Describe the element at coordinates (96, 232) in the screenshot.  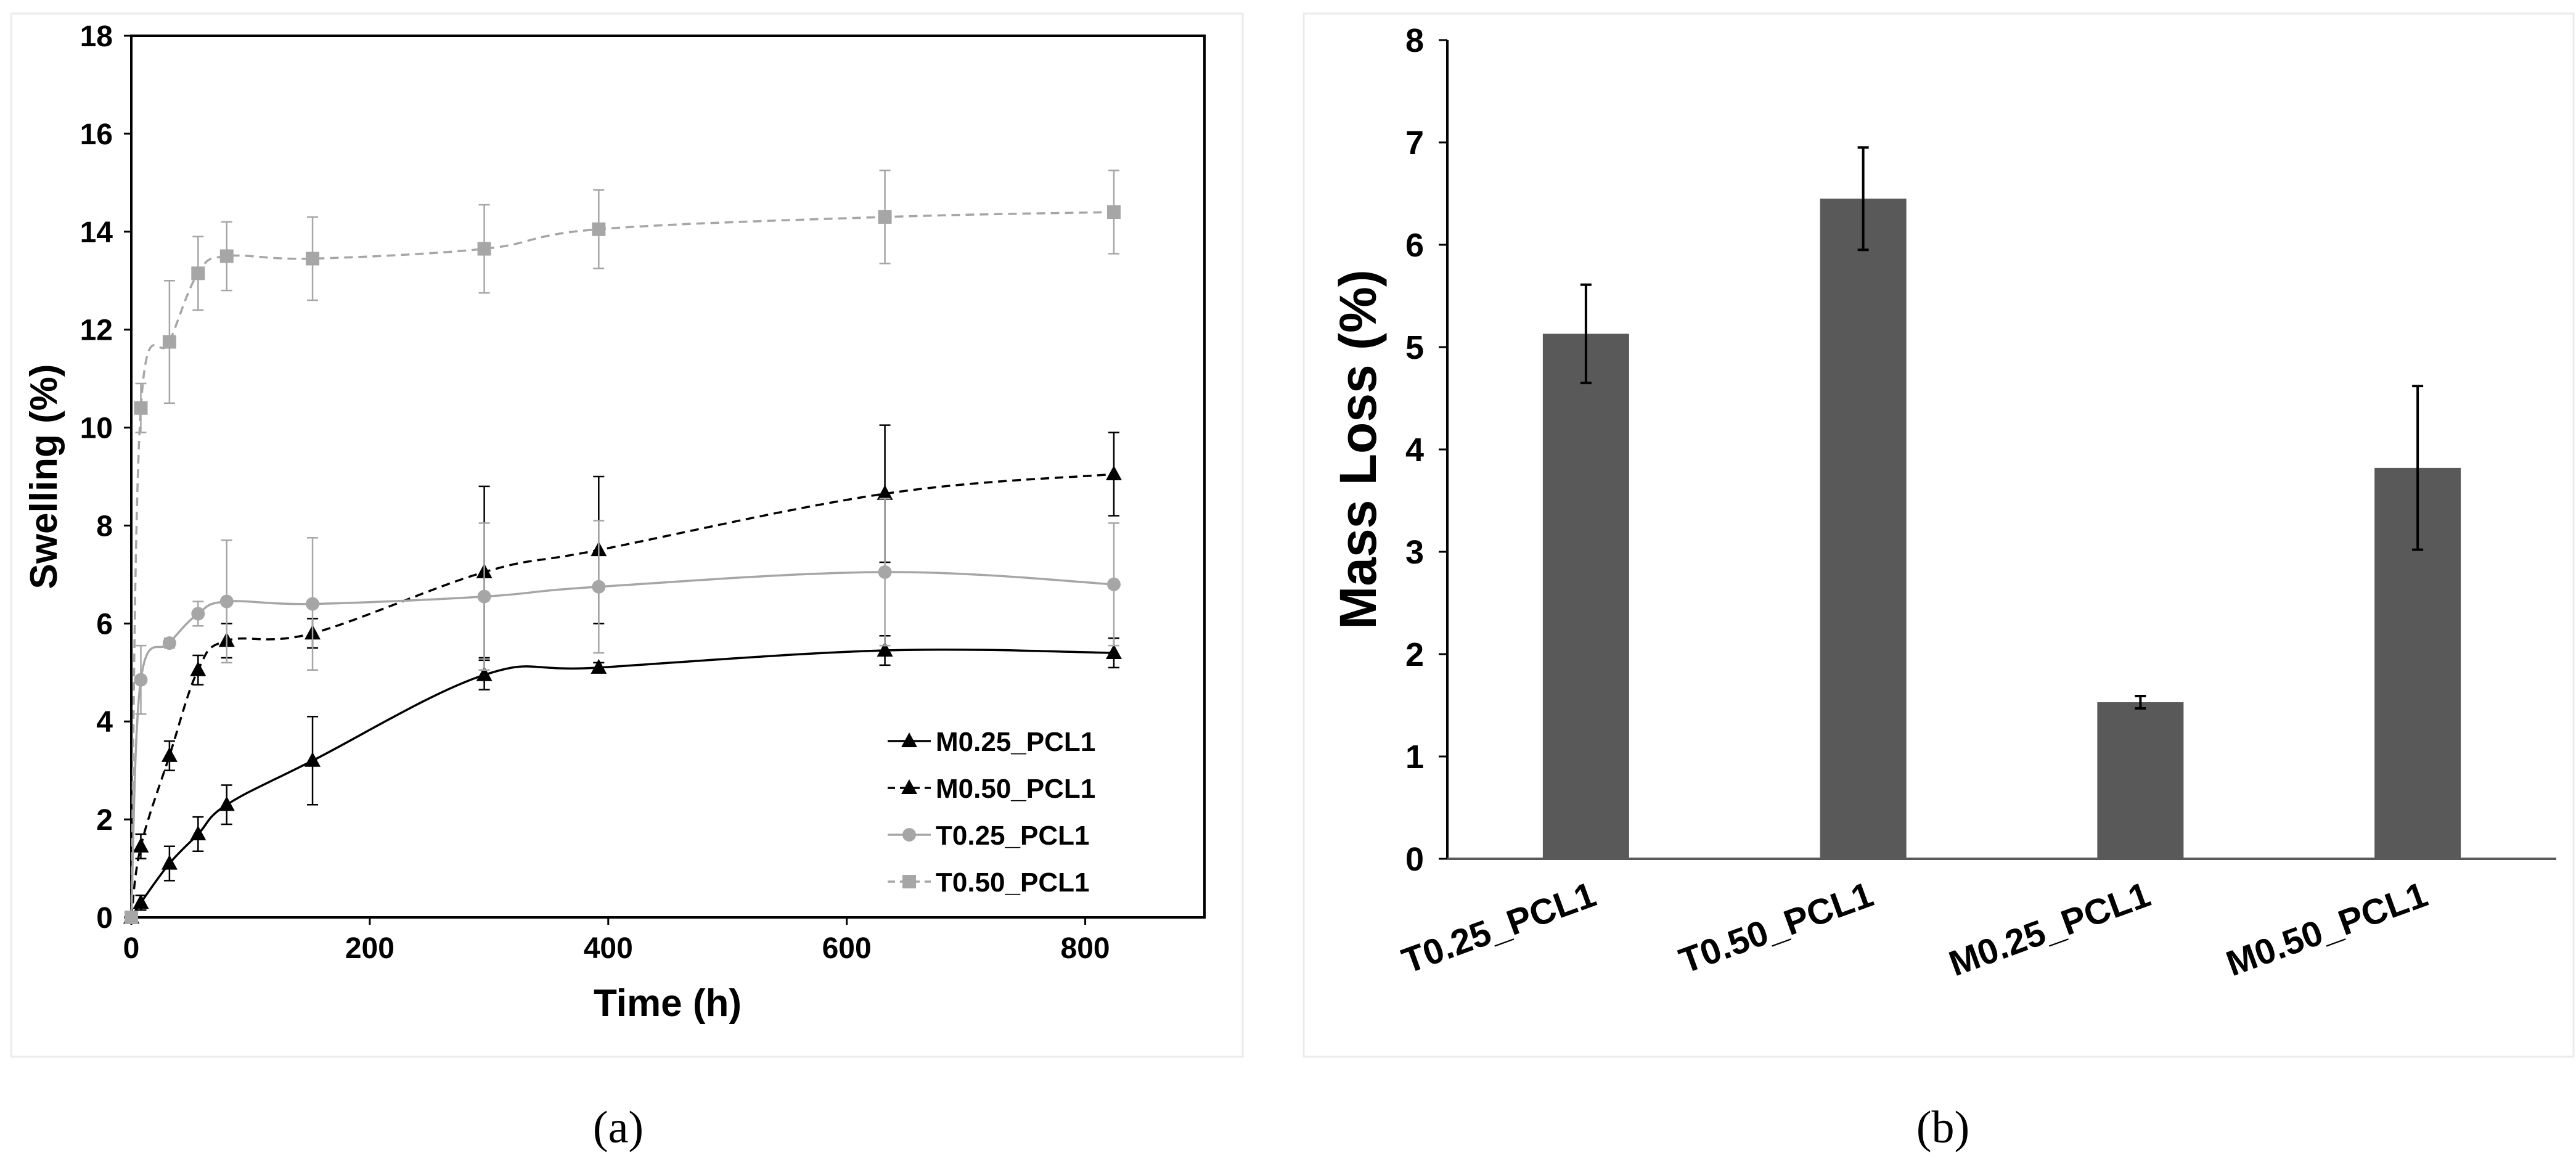
I see `swelling-y-tick-label: 14` at that location.